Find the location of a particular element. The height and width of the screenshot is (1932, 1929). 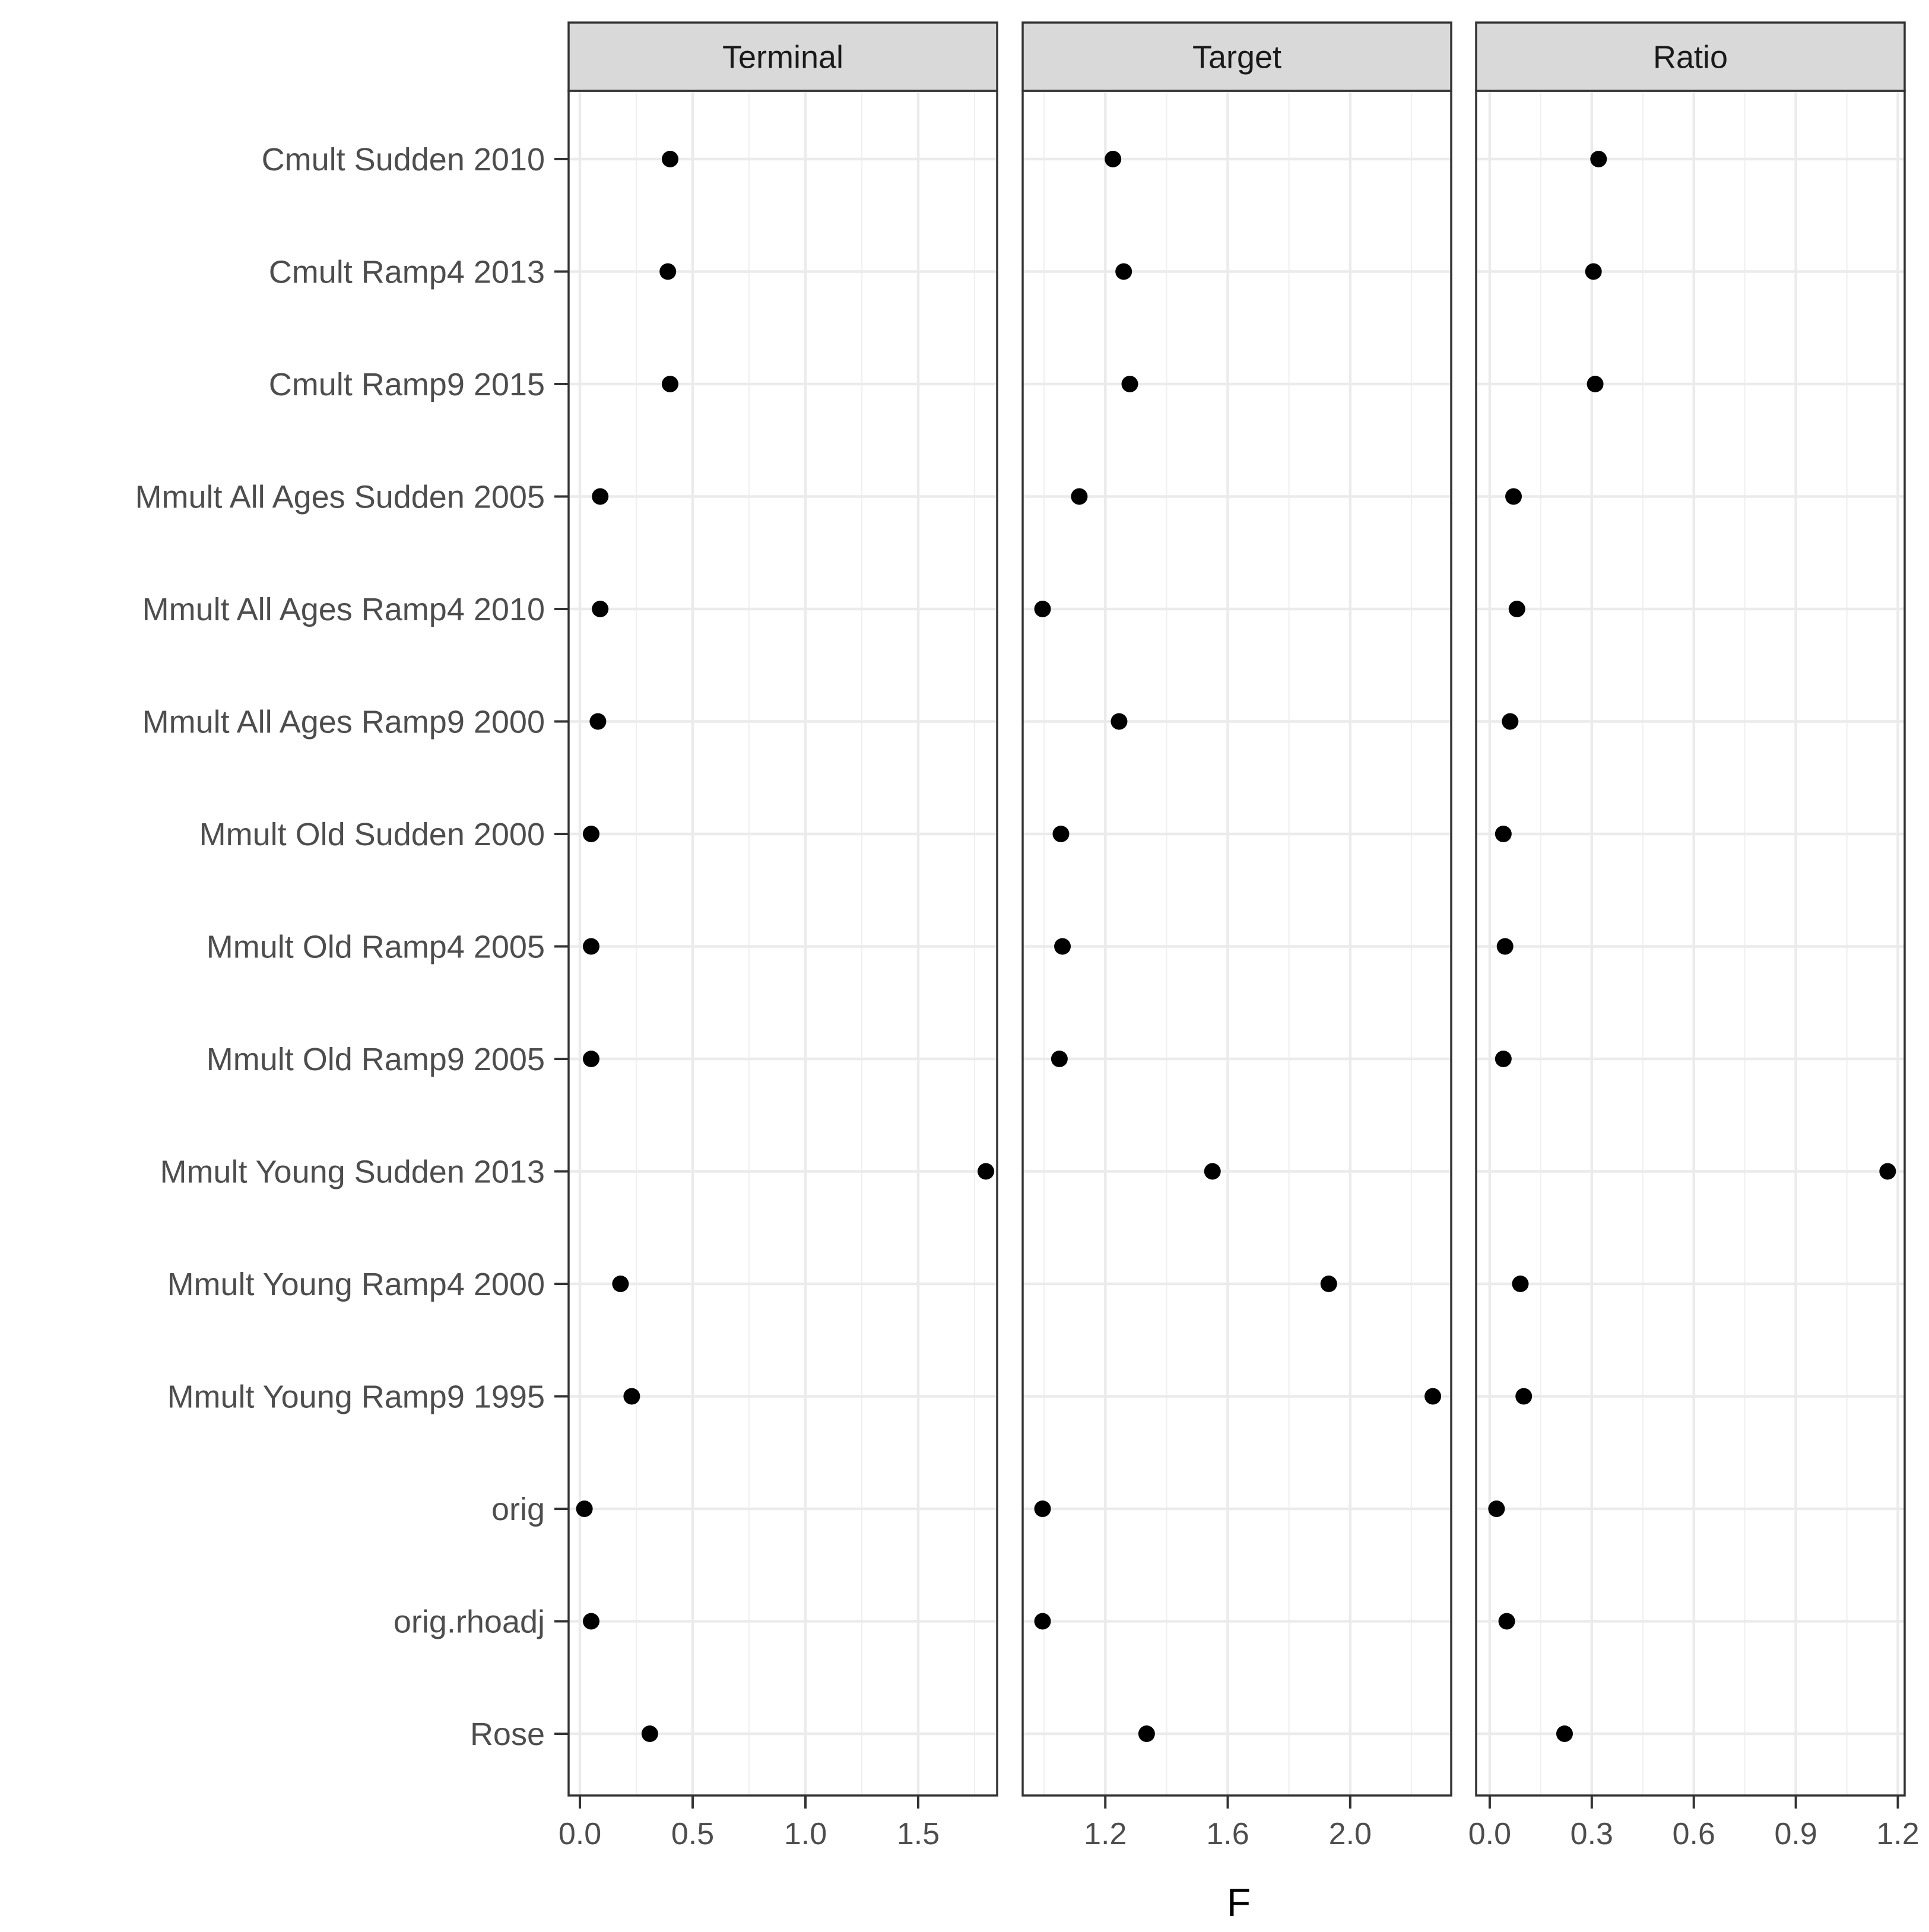

x-tick-label: 0.6 is located at coordinates (1694, 1834).